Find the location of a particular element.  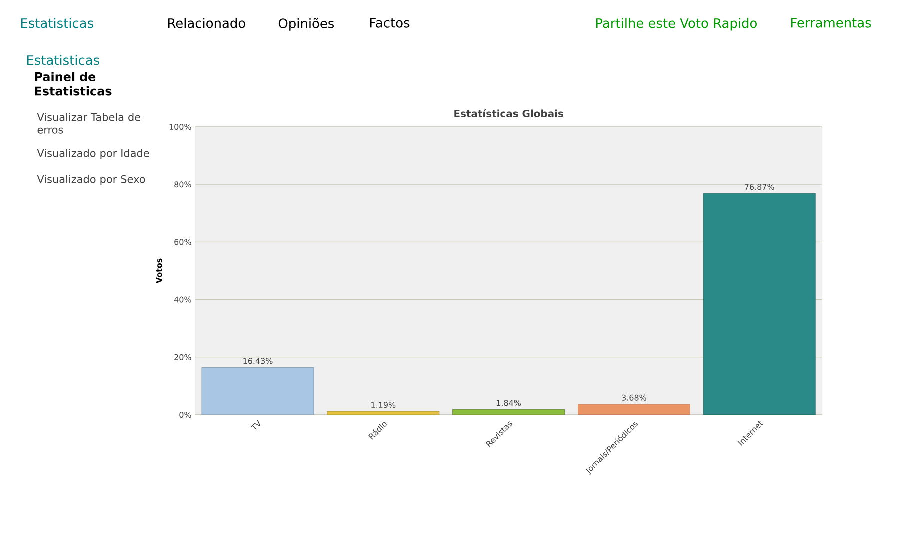

chart-title: Estatísticas Globais is located at coordinates (509, 113).